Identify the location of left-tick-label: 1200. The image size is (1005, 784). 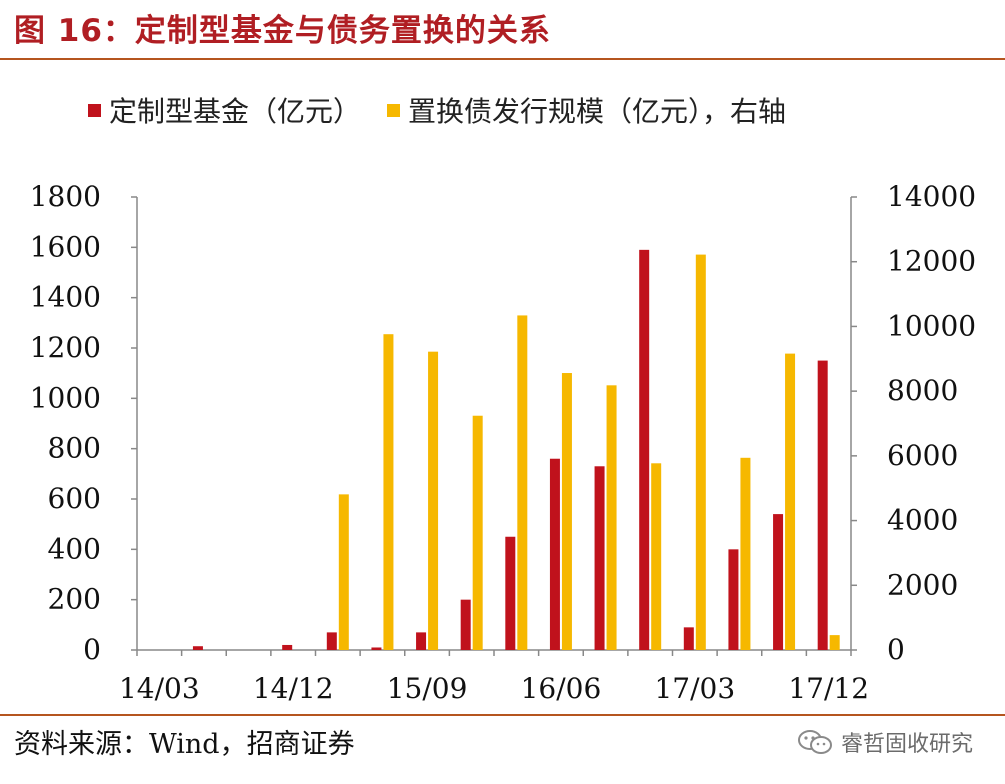
(65, 347).